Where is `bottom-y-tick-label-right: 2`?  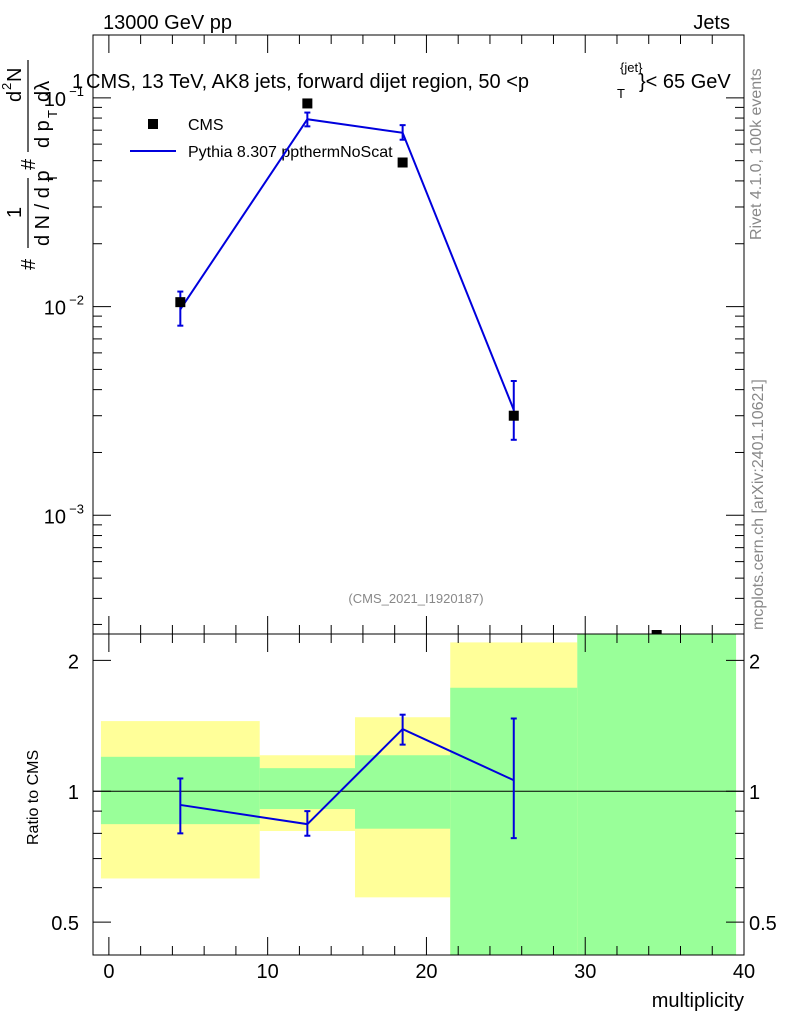 bottom-y-tick-label-right: 2 is located at coordinates (754, 662).